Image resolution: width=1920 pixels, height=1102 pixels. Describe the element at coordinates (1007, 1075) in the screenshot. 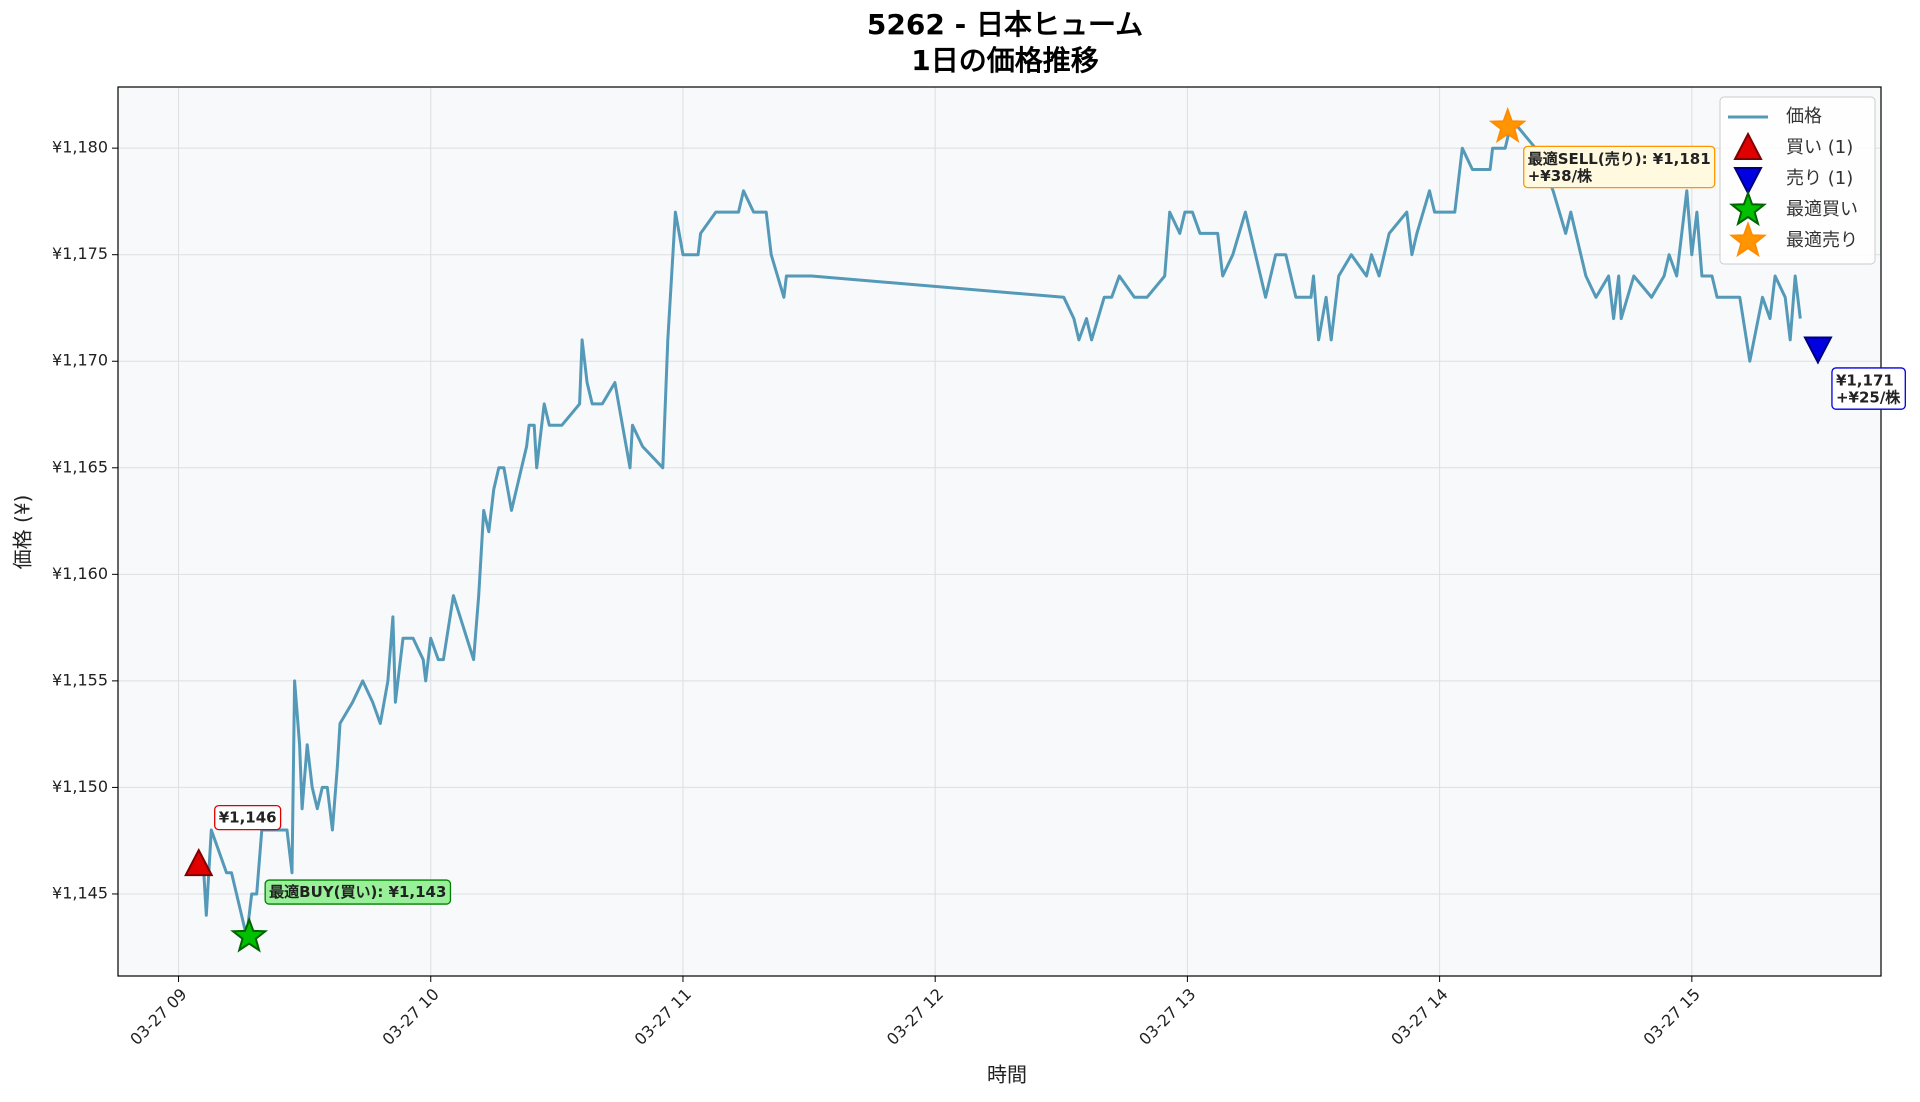

I see `x-axis-title: 時間` at that location.